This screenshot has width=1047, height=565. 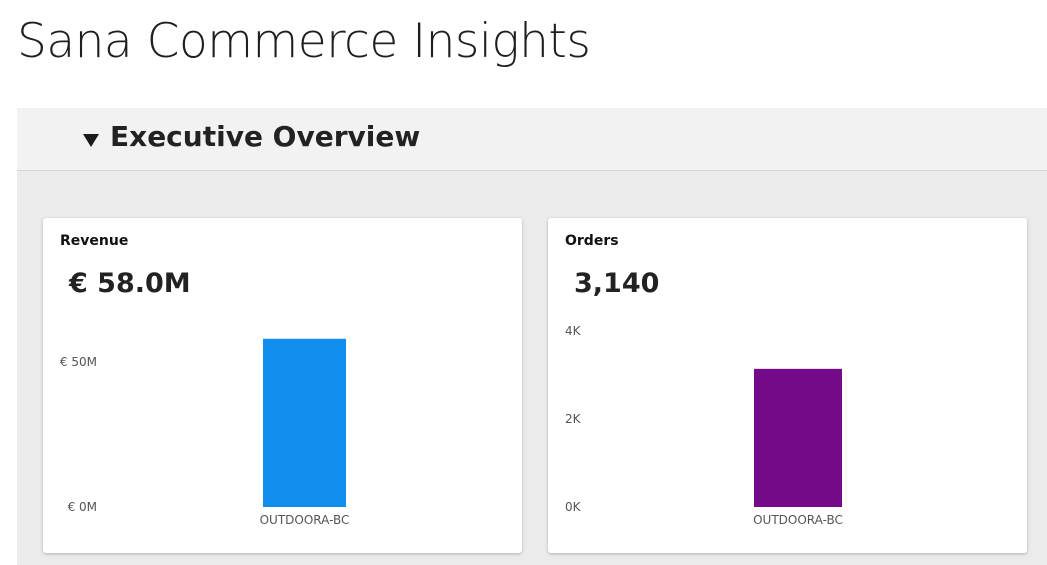 I want to click on section-header-toggle: Executive Overview, so click(x=532, y=139).